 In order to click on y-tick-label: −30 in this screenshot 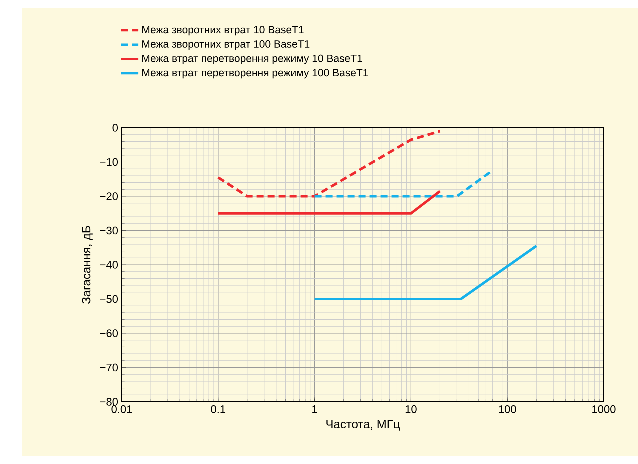, I will do `click(109, 230)`.